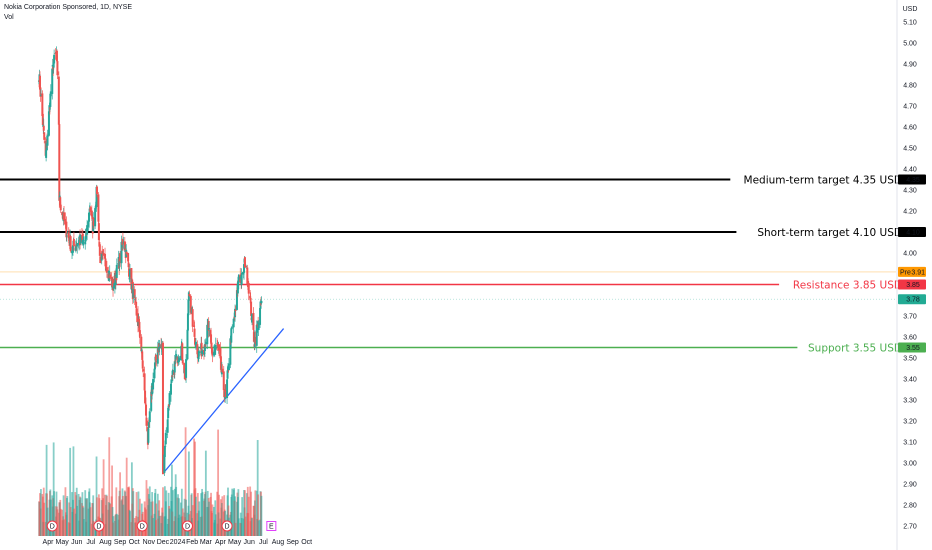  What do you see at coordinates (271, 526) in the screenshot?
I see `earnings-marker` at bounding box center [271, 526].